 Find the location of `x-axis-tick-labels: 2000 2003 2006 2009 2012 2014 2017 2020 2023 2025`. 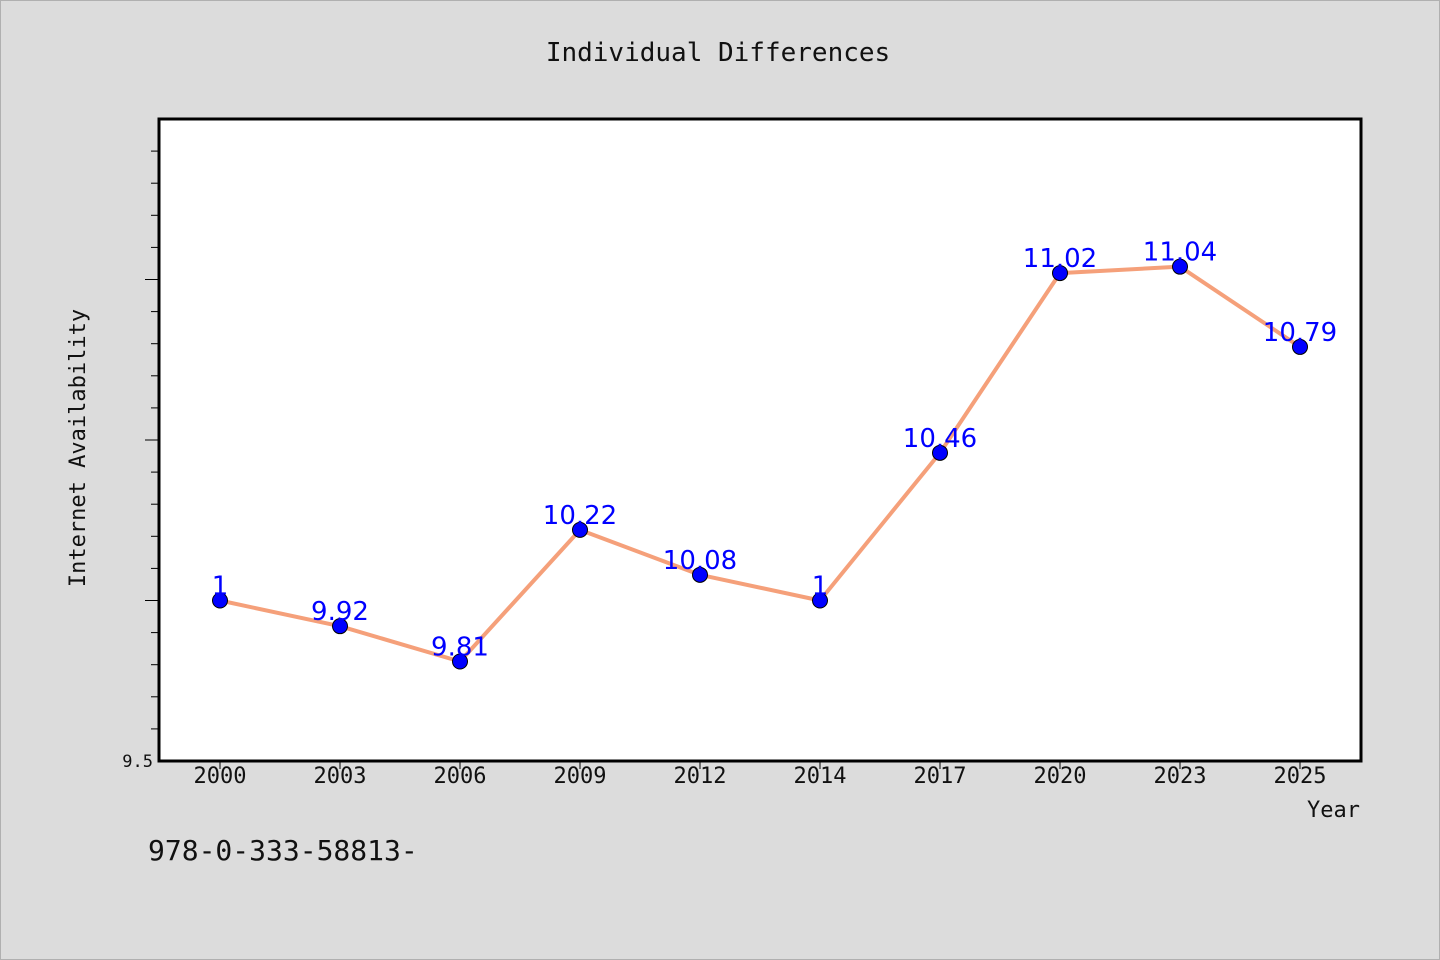

x-axis-tick-labels: 2000 2003 2006 2009 2012 2014 2017 2020 2023 2025 is located at coordinates (760, 776).